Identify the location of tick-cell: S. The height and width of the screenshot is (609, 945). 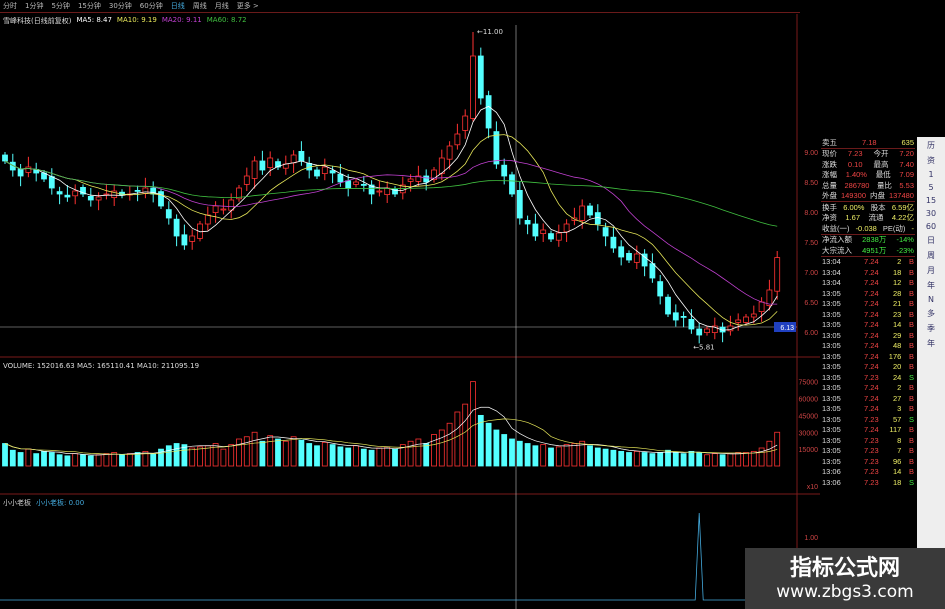
(911, 482).